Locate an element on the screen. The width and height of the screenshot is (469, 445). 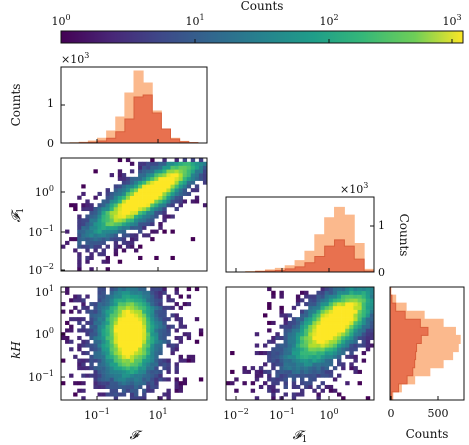
F1-vs-F-ytick-1: 10−1 is located at coordinates (41, 231).